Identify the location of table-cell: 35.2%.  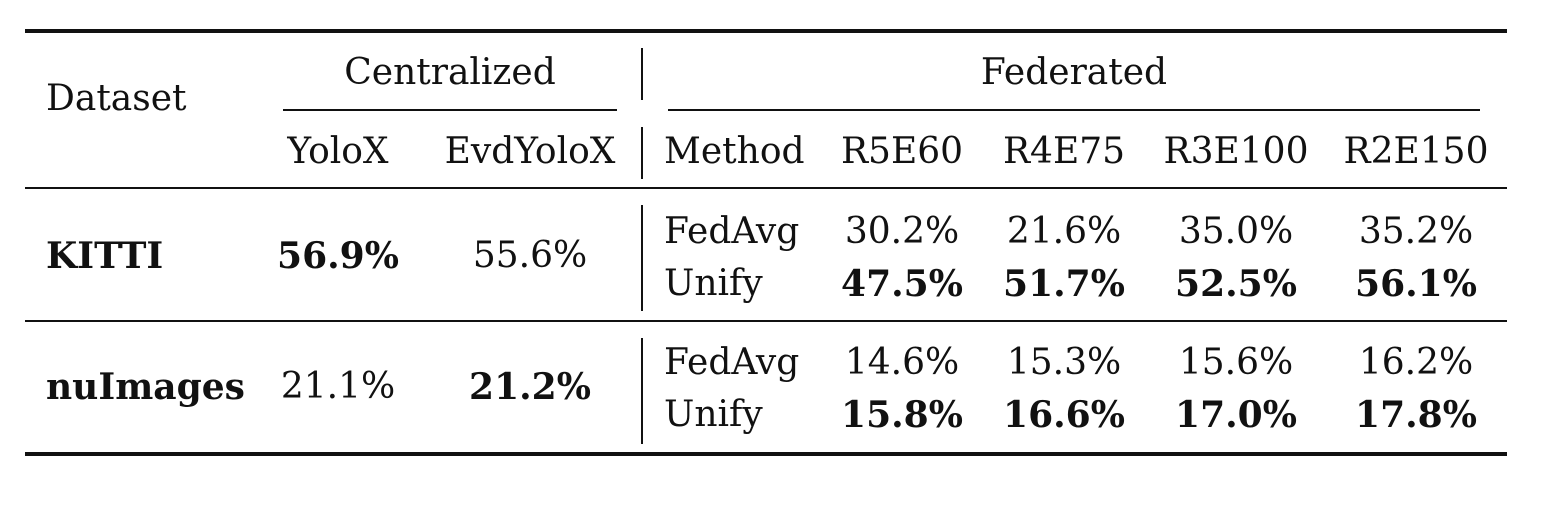
(1416, 231).